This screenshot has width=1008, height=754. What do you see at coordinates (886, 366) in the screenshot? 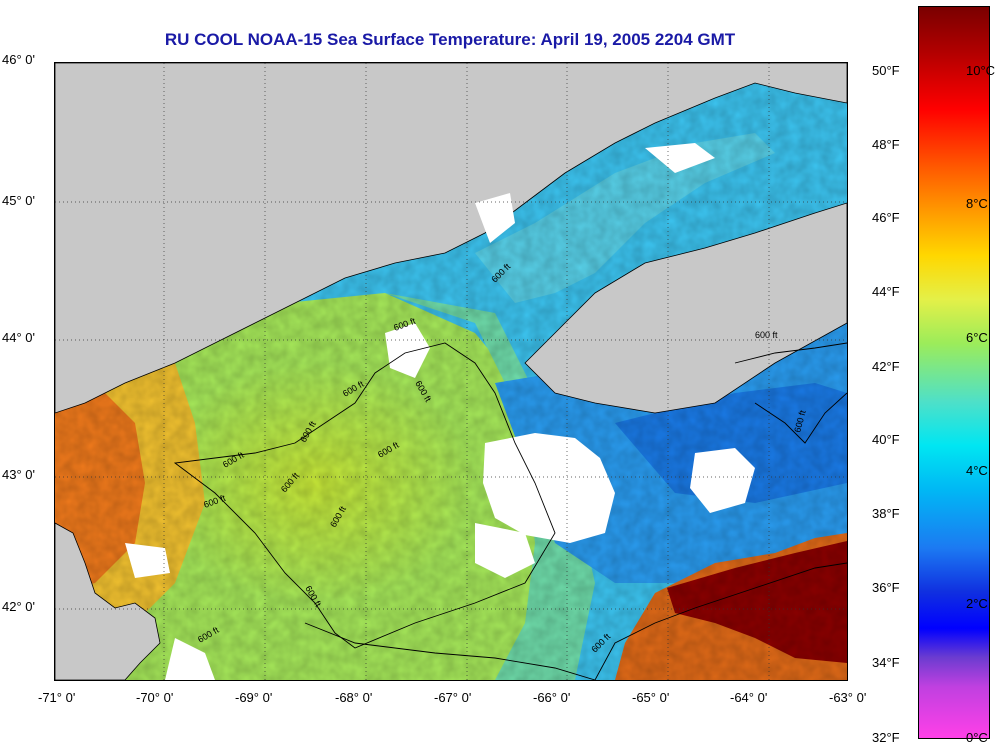
I see `colorbar-fahrenheit-label: 42°F` at bounding box center [886, 366].